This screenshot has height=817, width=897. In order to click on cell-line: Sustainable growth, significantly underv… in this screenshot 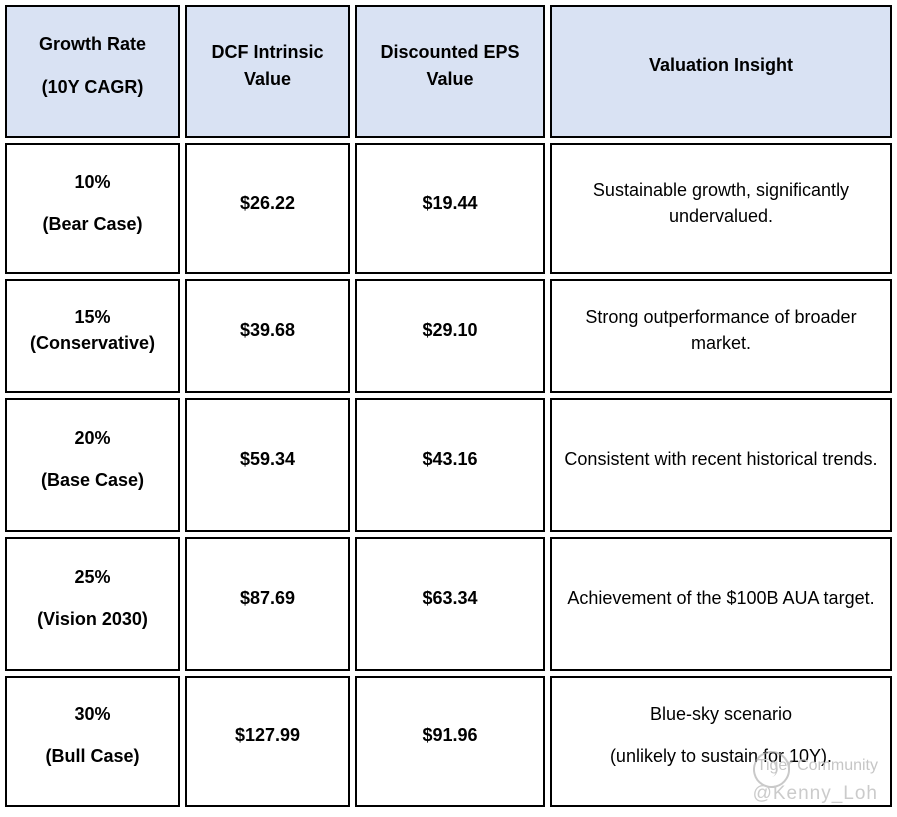, I will do `click(721, 202)`.